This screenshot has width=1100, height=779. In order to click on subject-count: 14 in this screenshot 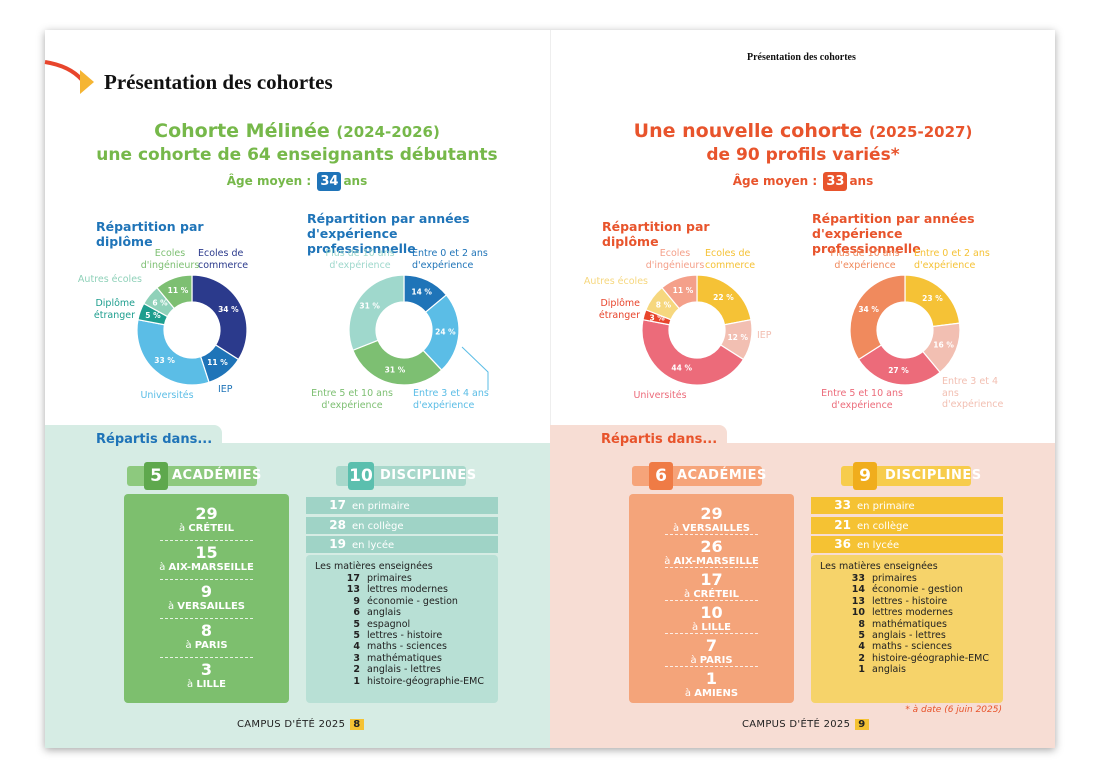, I will do `click(858, 590)`.